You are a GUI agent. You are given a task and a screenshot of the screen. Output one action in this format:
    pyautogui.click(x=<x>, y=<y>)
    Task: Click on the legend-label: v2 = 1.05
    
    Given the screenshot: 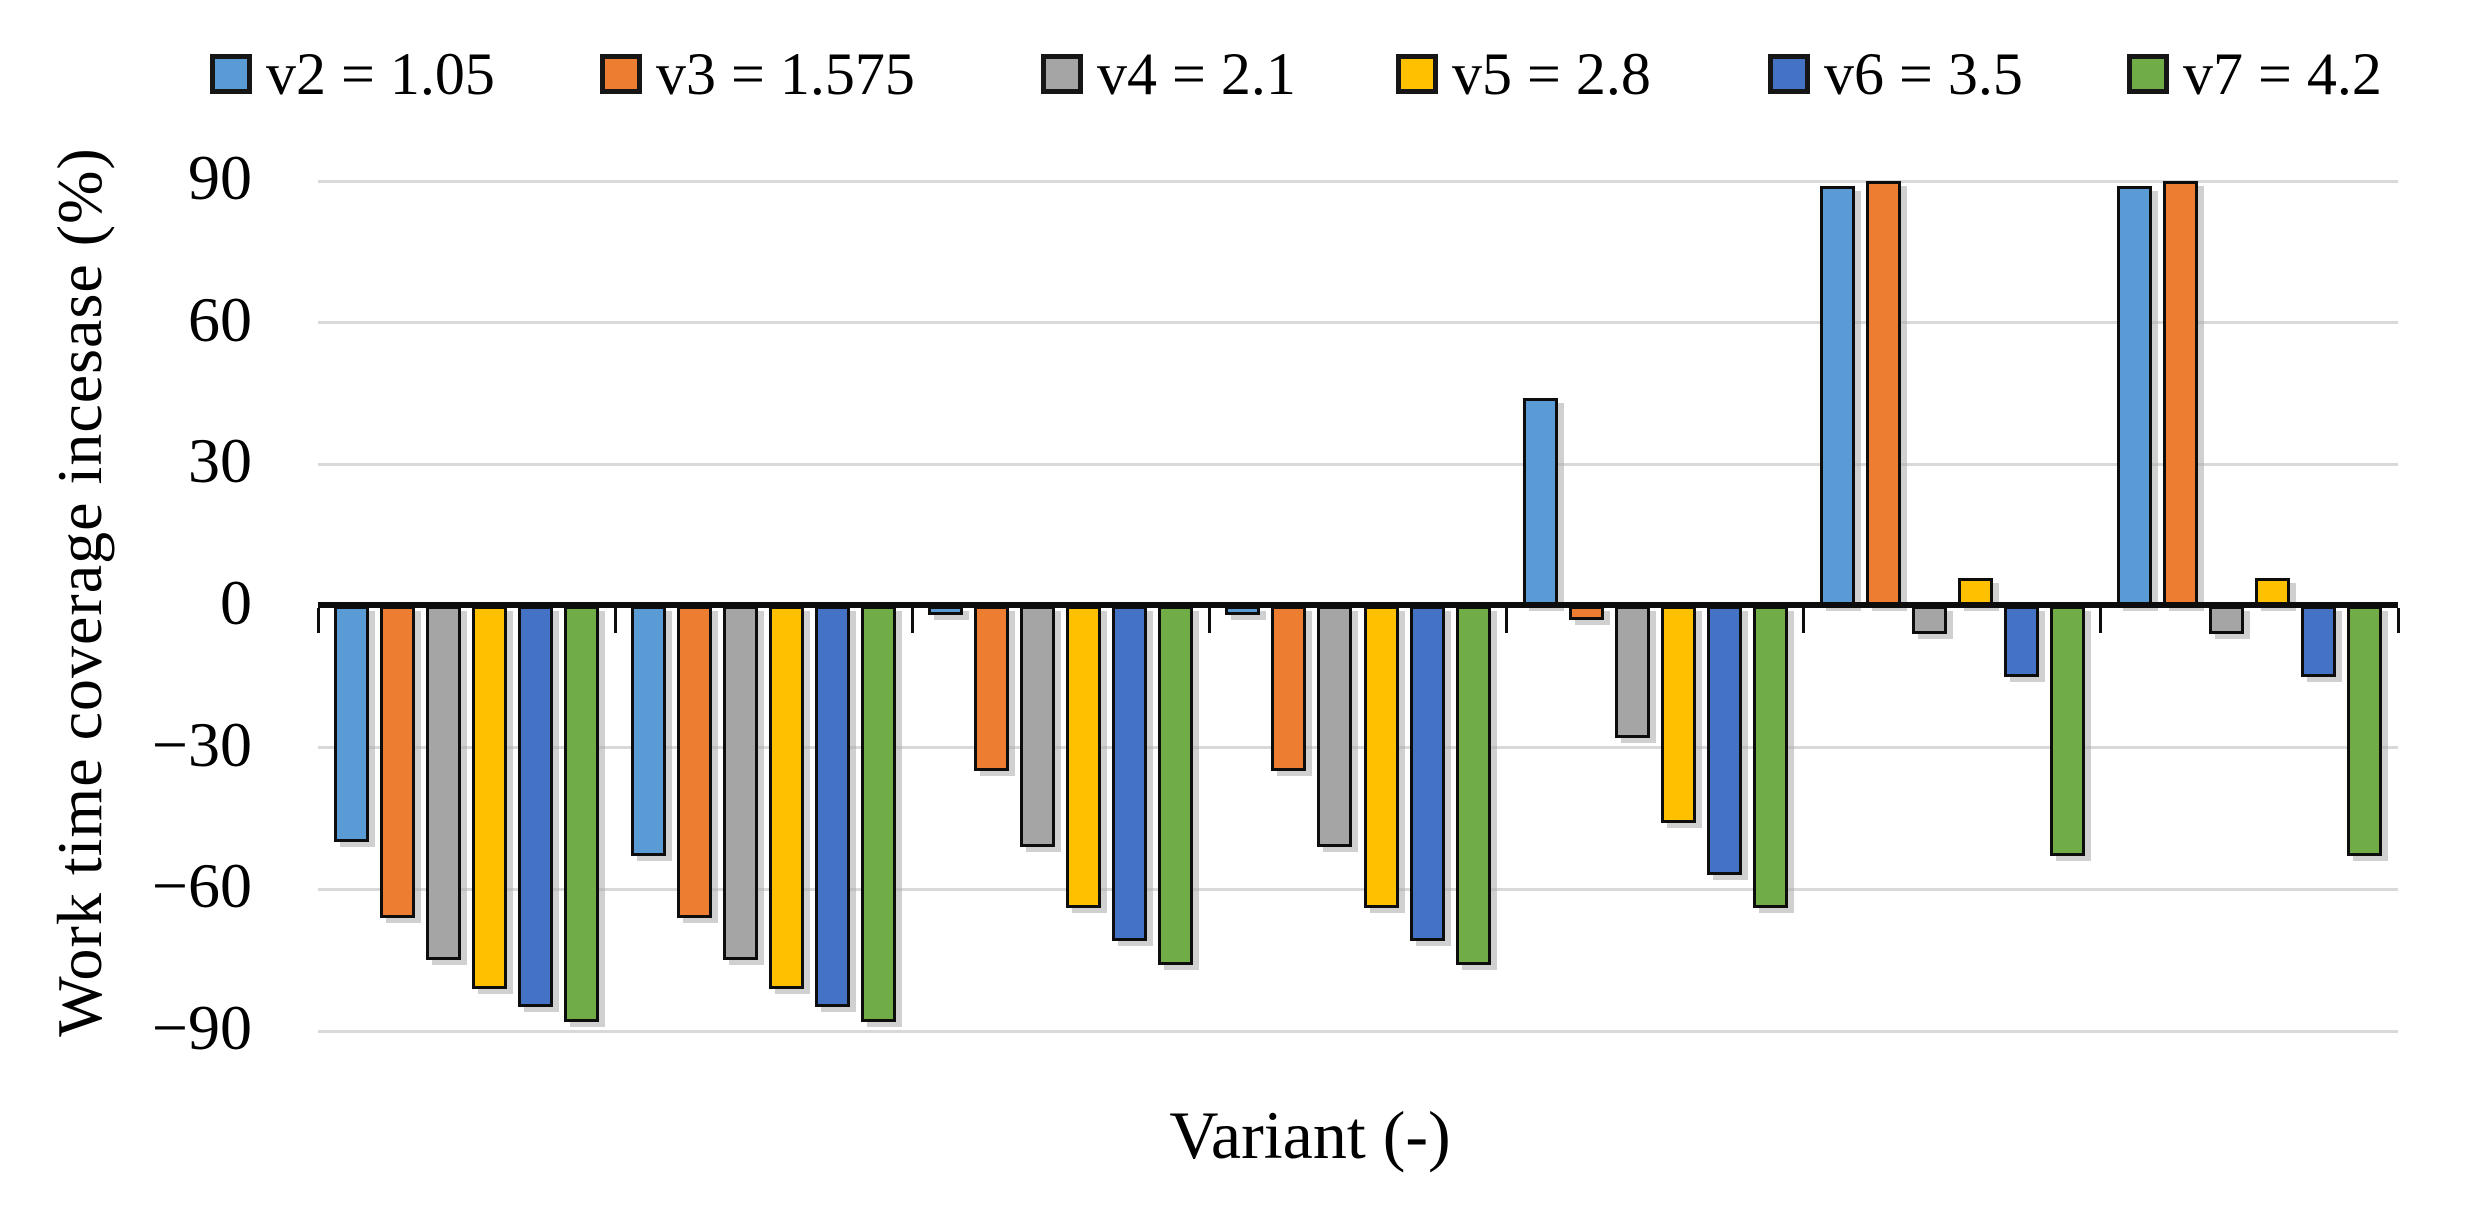 What is the action you would take?
    pyautogui.click(x=380, y=74)
    